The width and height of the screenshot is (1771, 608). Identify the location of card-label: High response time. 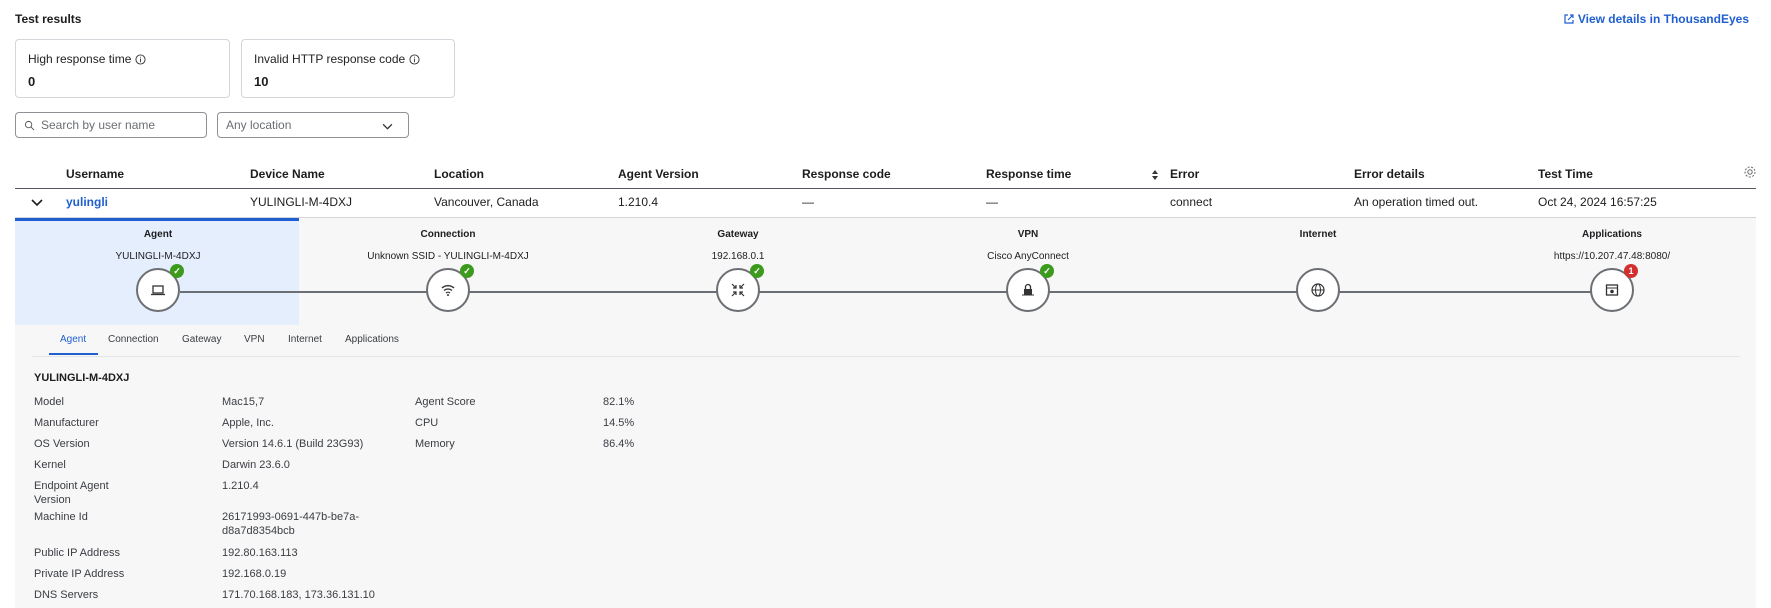
(80, 59).